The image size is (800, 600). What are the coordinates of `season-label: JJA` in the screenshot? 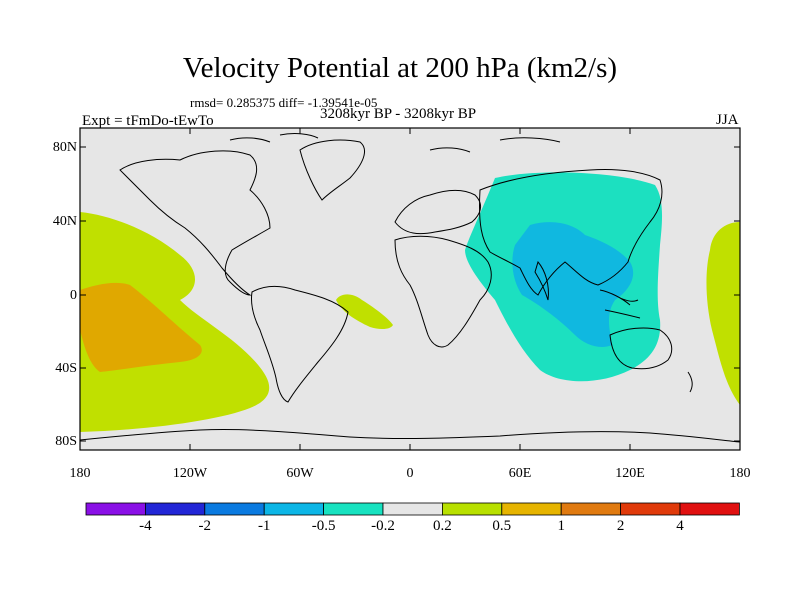 It's located at (727, 120).